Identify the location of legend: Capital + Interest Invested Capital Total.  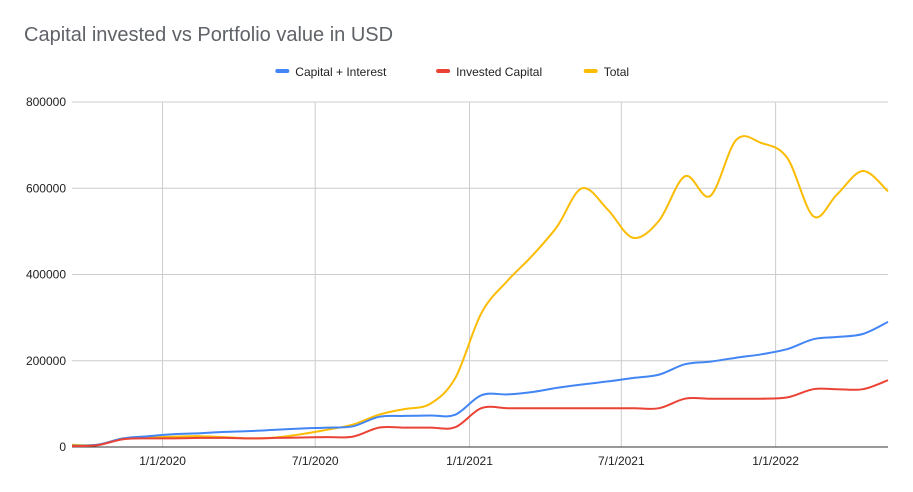
(452, 72).